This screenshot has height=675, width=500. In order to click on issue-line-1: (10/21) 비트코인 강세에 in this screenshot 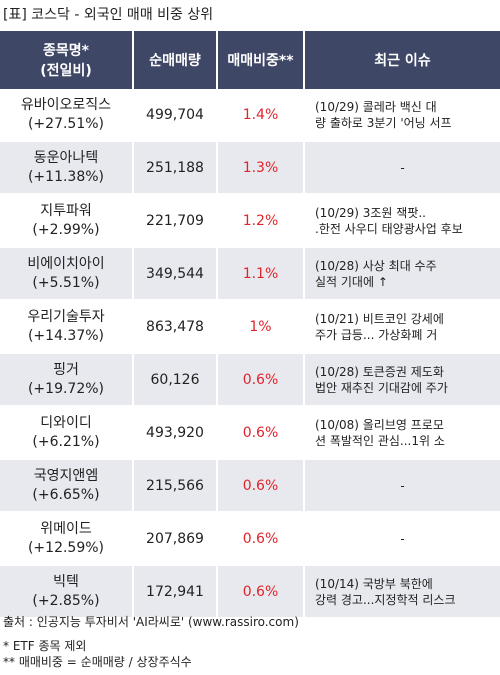, I will do `click(379, 318)`.